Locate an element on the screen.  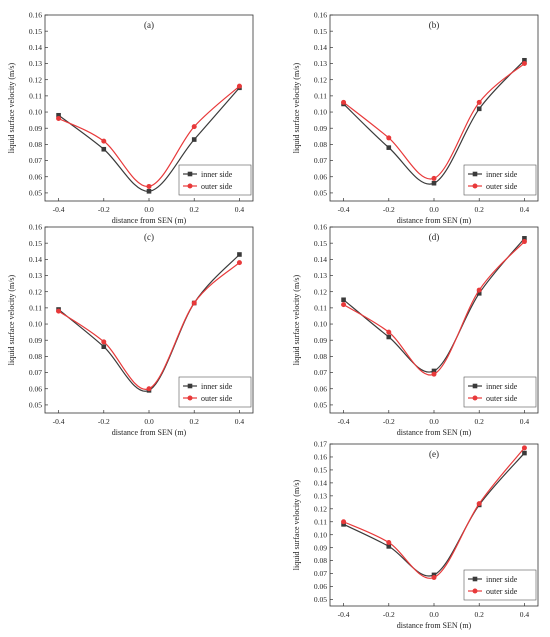
y-tick-label: 0.06 is located at coordinates (35, 176).